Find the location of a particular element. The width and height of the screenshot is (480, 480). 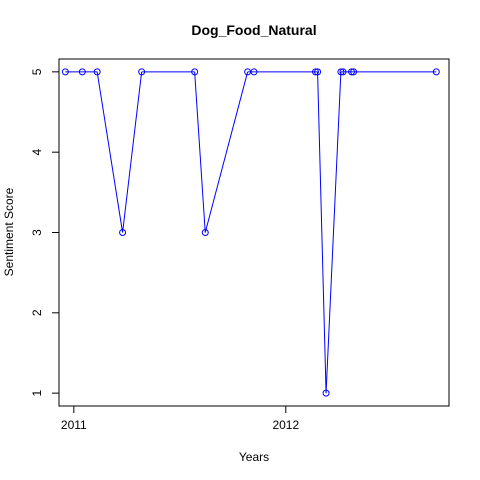

y-axis-label: Sentiment Score is located at coordinates (9, 231).